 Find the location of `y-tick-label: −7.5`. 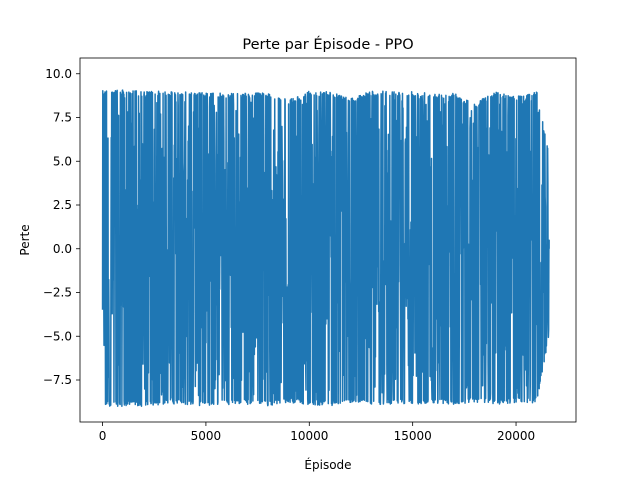

y-tick-label: −7.5 is located at coordinates (57, 380).